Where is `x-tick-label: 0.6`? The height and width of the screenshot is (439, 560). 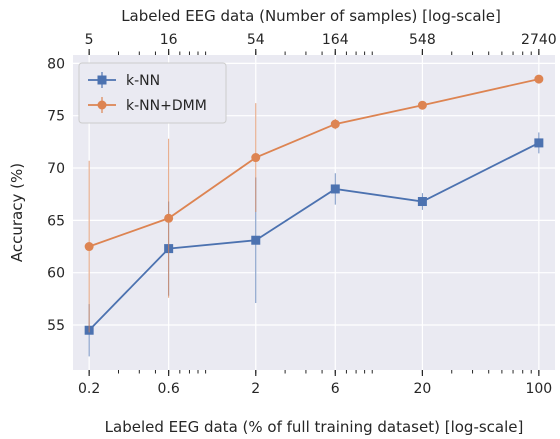 x-tick-label: 0.6 is located at coordinates (169, 389).